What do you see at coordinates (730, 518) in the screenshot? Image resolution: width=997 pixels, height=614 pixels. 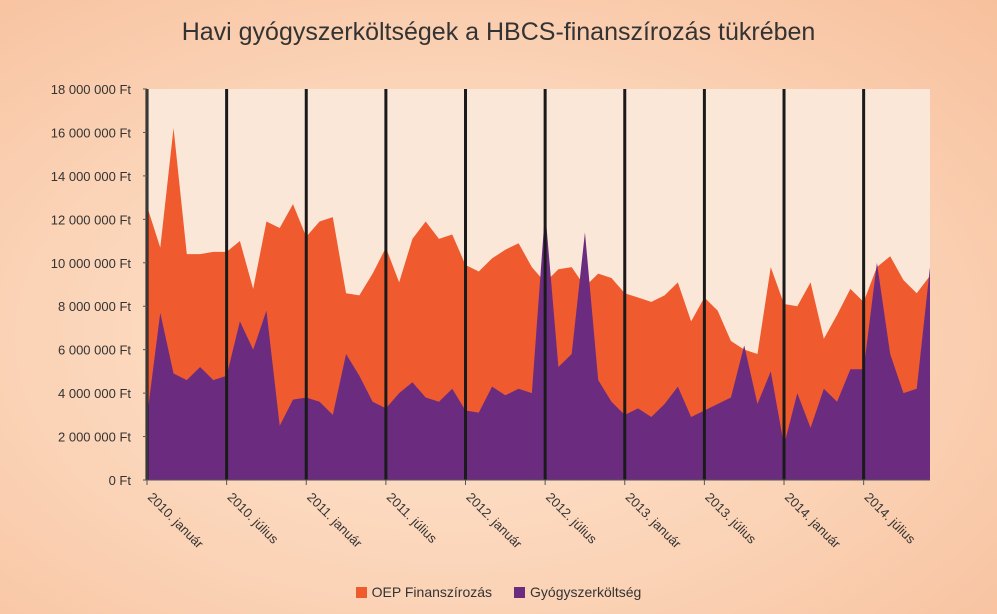 I see `x-tick-label: 2013. július` at bounding box center [730, 518].